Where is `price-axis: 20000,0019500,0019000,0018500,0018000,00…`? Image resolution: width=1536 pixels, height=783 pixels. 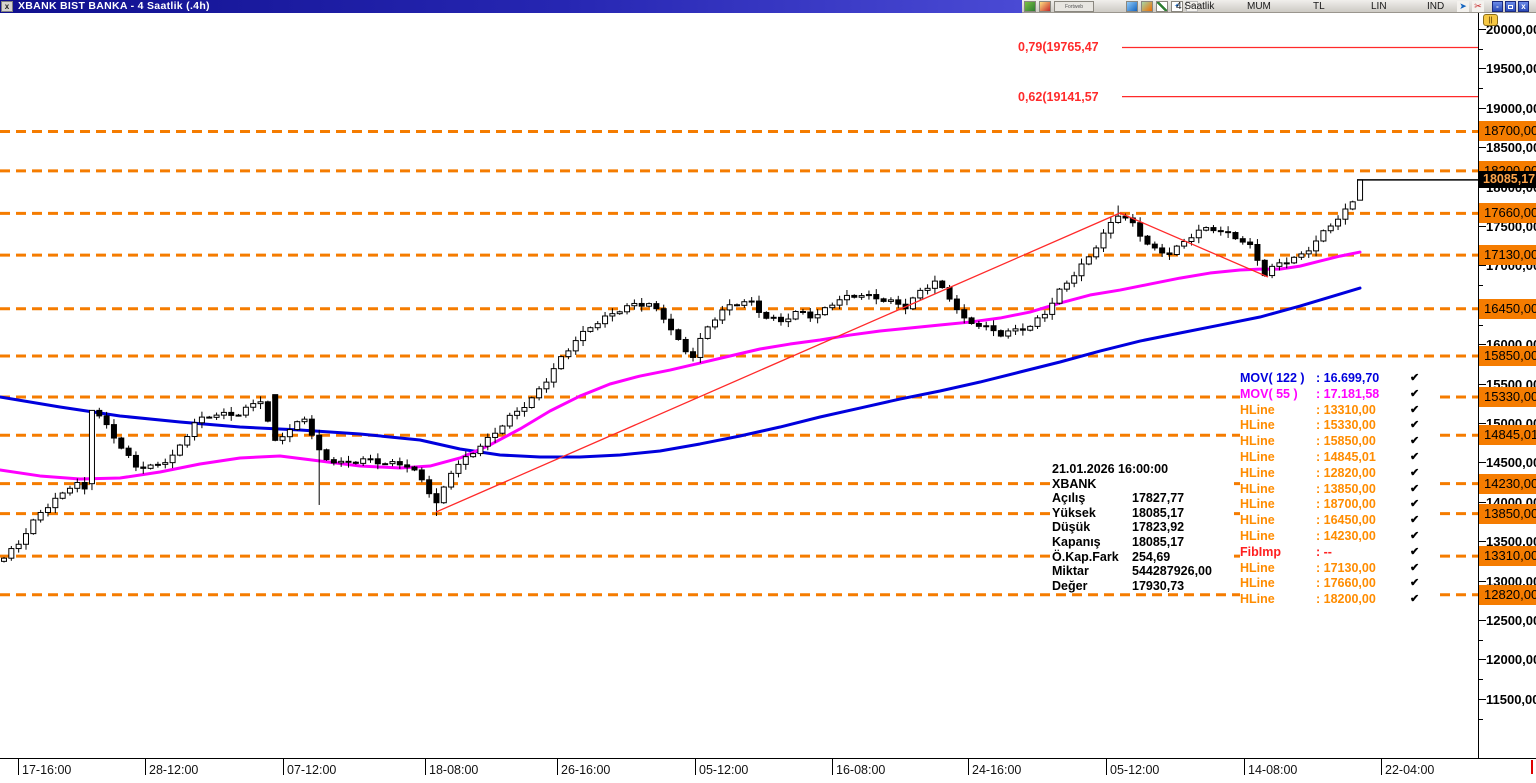 price-axis: 20000,0019500,0019000,0018500,0018000,00… is located at coordinates (1507, 385).